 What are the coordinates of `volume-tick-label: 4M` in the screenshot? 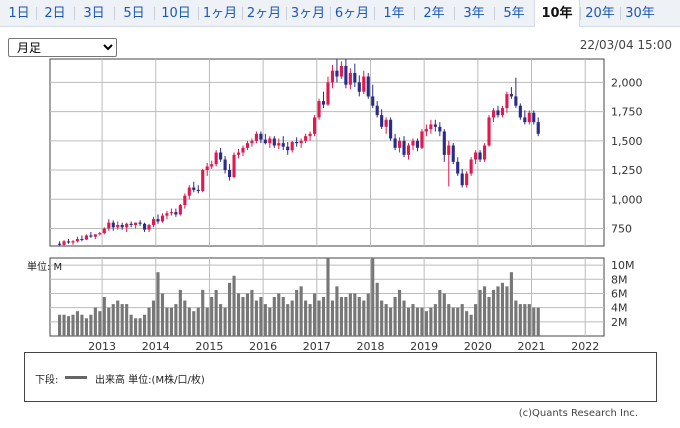 It's located at (619, 308).